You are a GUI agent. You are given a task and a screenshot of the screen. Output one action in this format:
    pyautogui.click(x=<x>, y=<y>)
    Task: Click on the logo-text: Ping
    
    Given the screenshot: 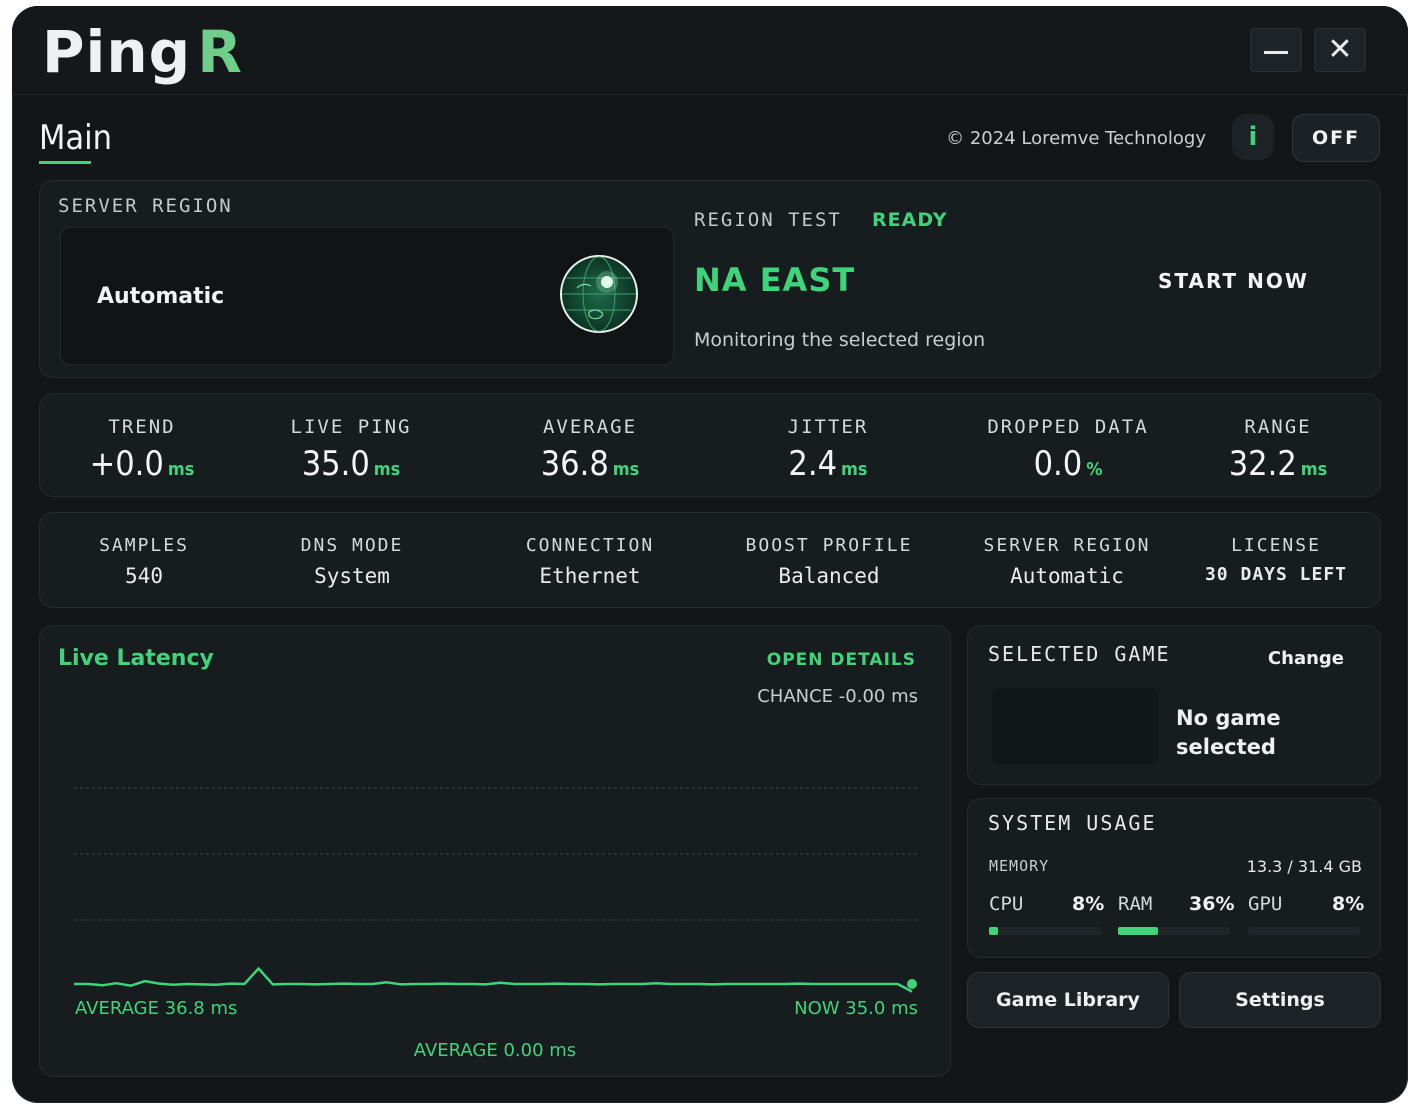 What is the action you would take?
    pyautogui.click(x=117, y=52)
    